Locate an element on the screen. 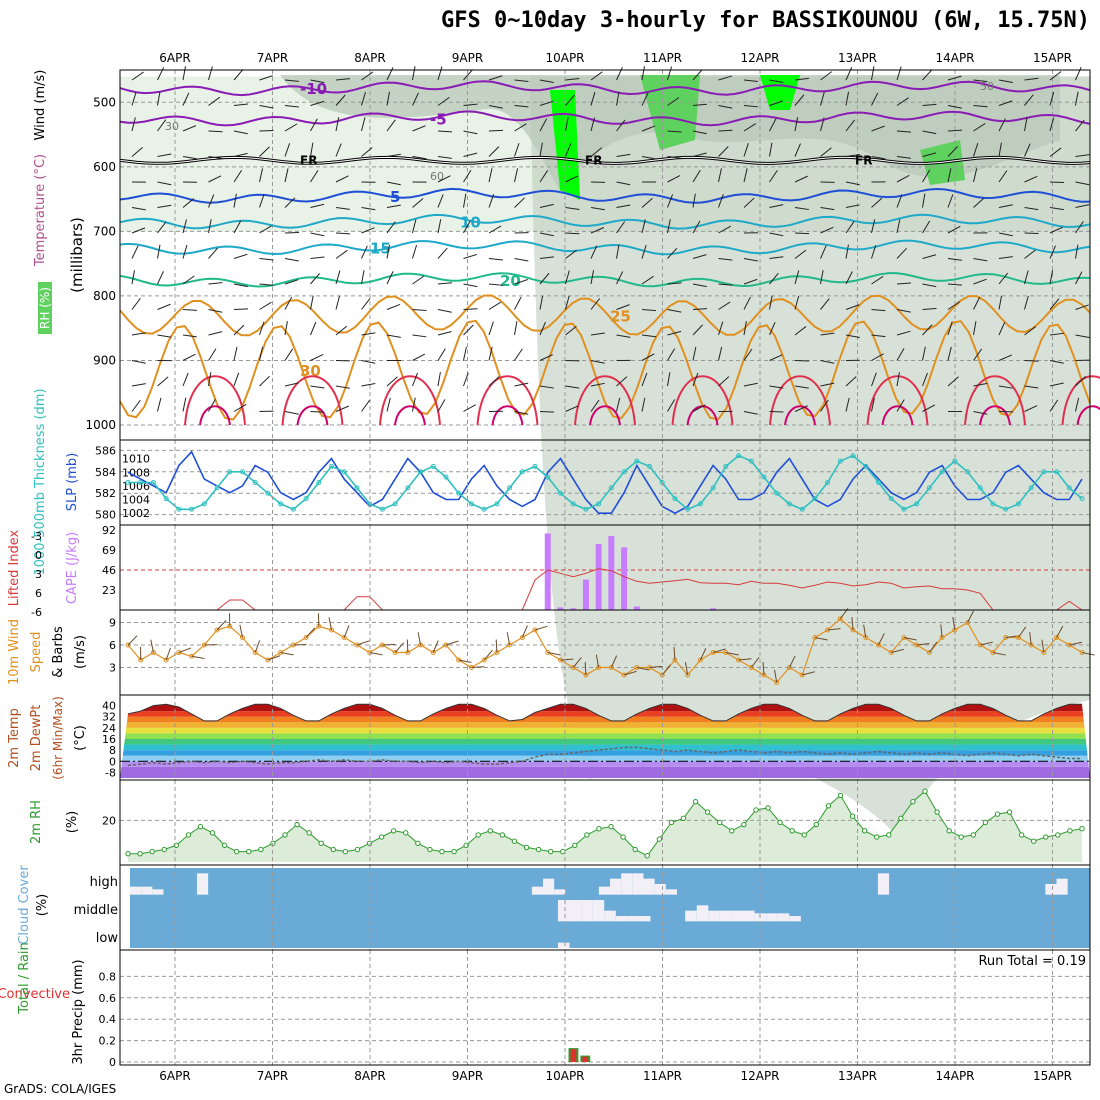 Image resolution: width=1100 pixels, height=1100 pixels. y-axis-label: (m/s) is located at coordinates (80, 652).